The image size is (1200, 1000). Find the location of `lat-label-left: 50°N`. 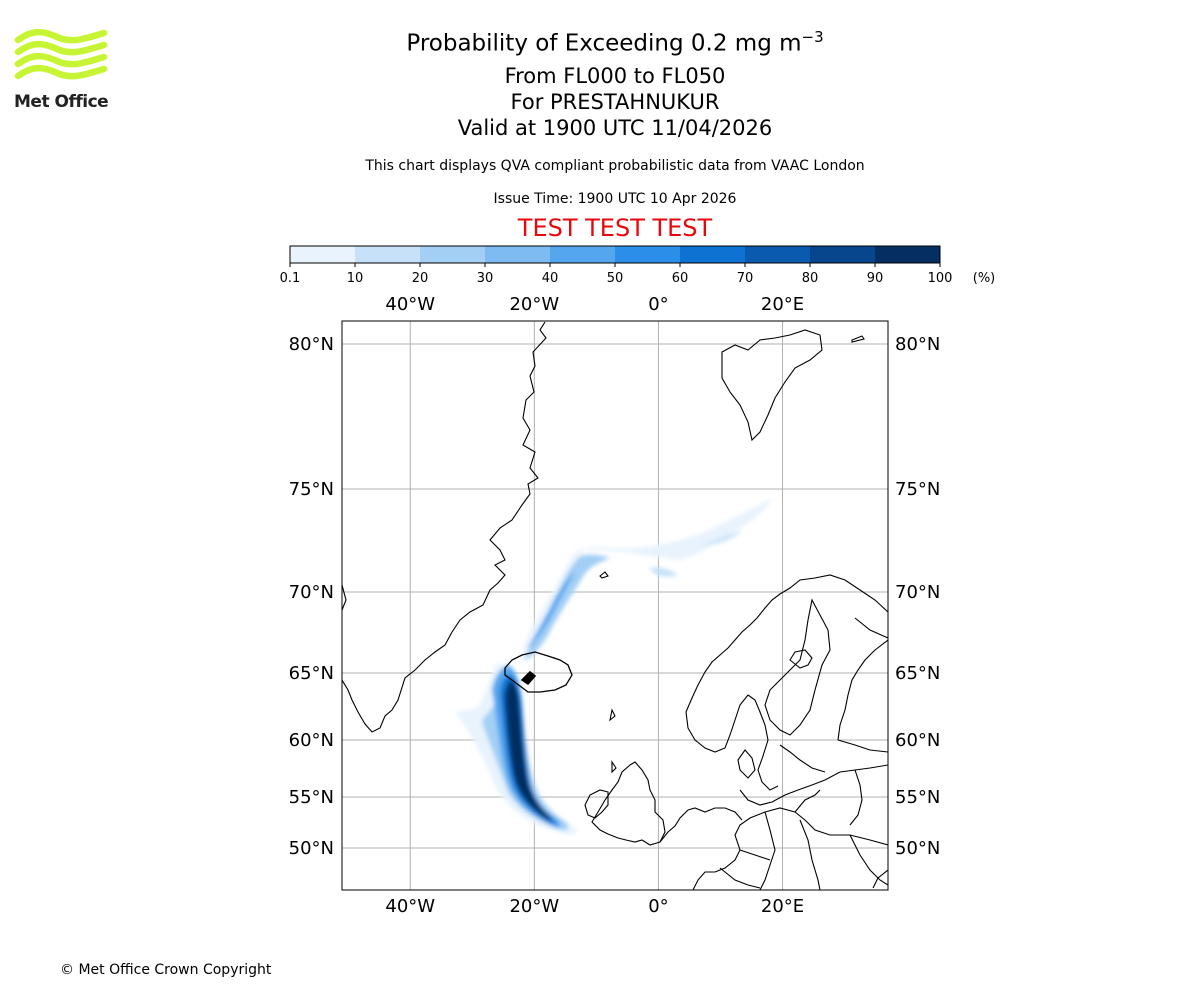

lat-label-left: 50°N is located at coordinates (311, 848).